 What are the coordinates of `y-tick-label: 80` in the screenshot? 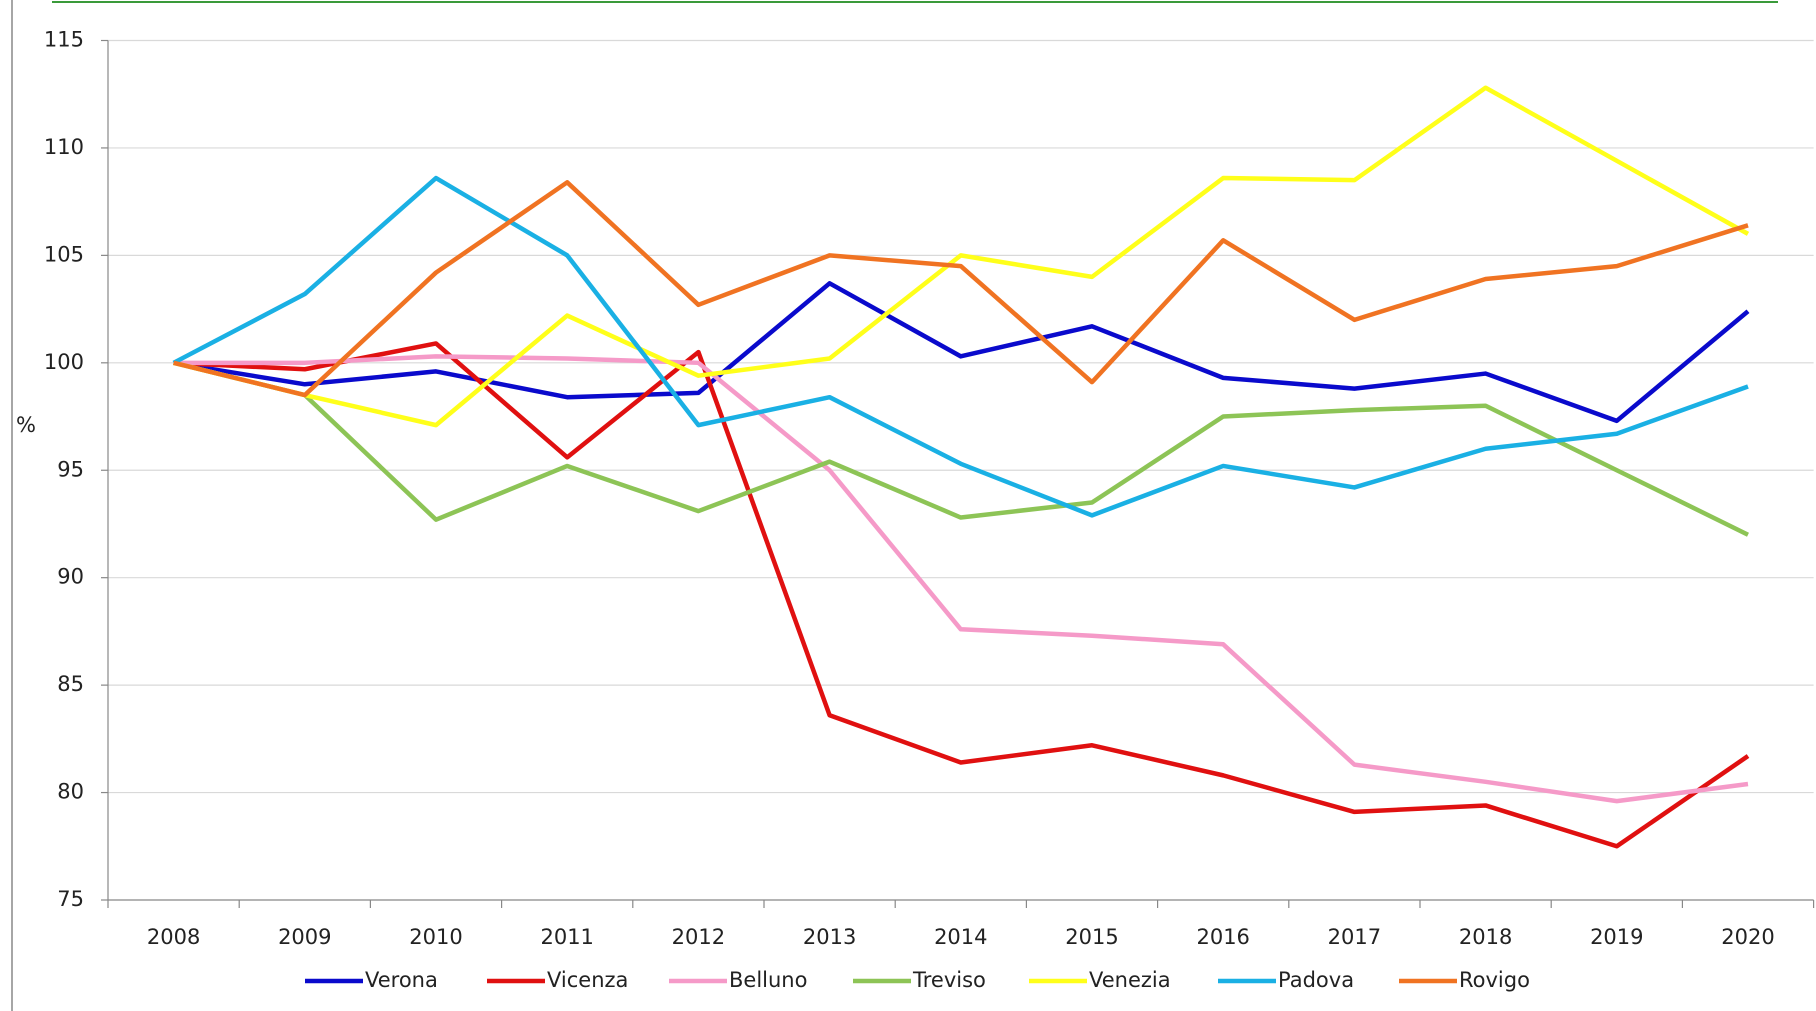 It's located at (70, 792).